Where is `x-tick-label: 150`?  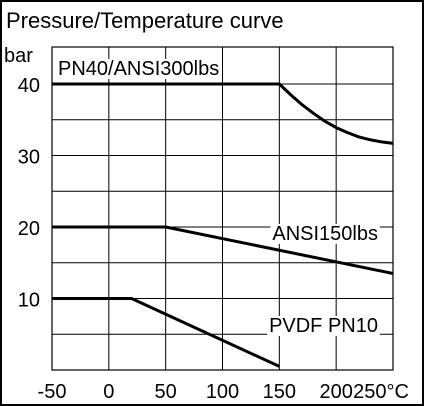 x-tick-label: 150 is located at coordinates (279, 392).